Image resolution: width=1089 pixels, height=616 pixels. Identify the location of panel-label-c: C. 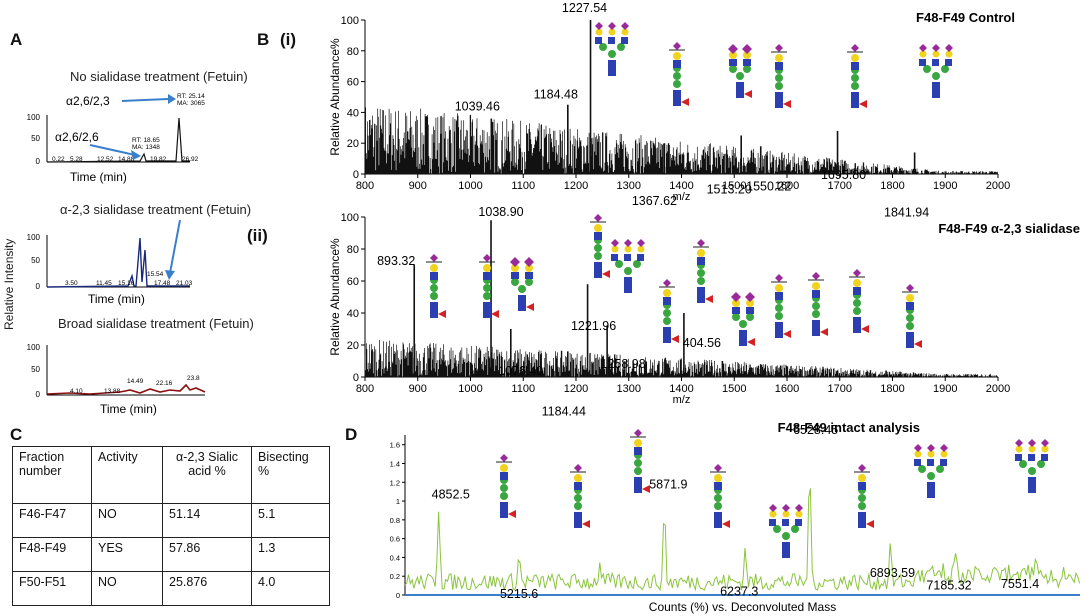
(16, 434).